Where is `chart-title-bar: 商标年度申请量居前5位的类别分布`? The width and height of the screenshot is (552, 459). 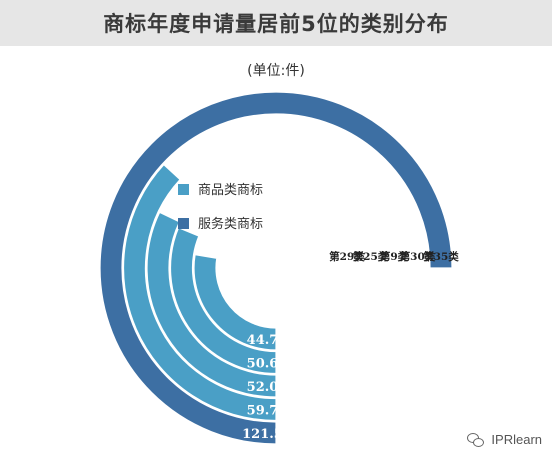 chart-title-bar: 商标年度申请量居前5位的类别分布 is located at coordinates (276, 23).